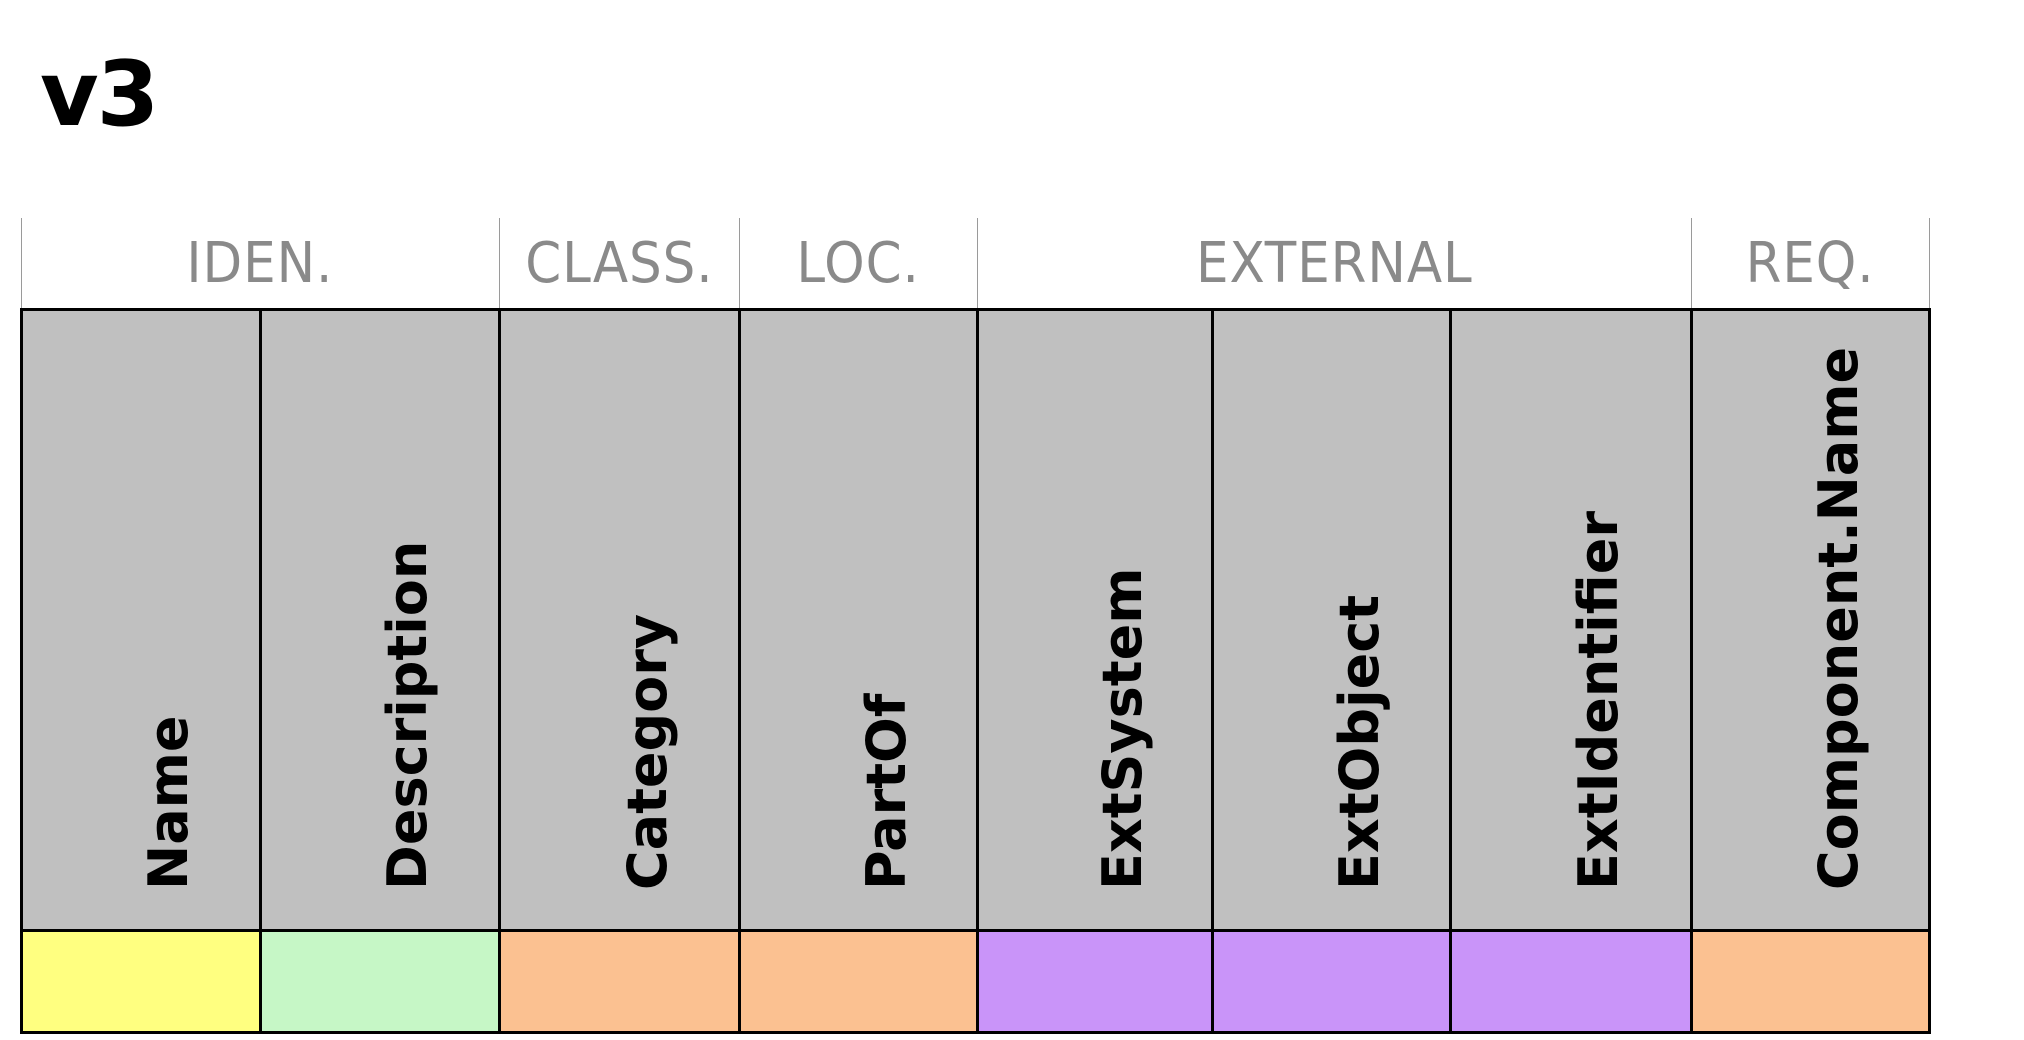  What do you see at coordinates (380, 981) in the screenshot?
I see `swatch-description` at bounding box center [380, 981].